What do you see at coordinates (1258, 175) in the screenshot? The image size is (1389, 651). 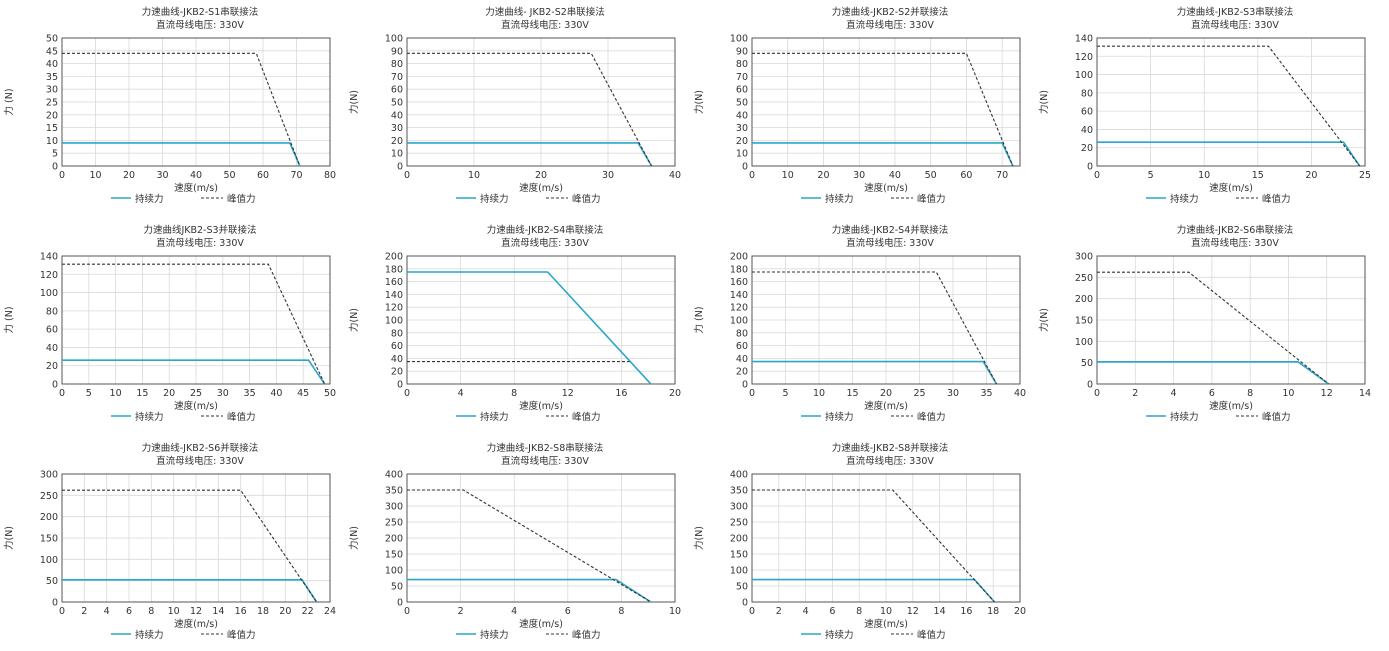 I see `x-tick-label: 15` at bounding box center [1258, 175].